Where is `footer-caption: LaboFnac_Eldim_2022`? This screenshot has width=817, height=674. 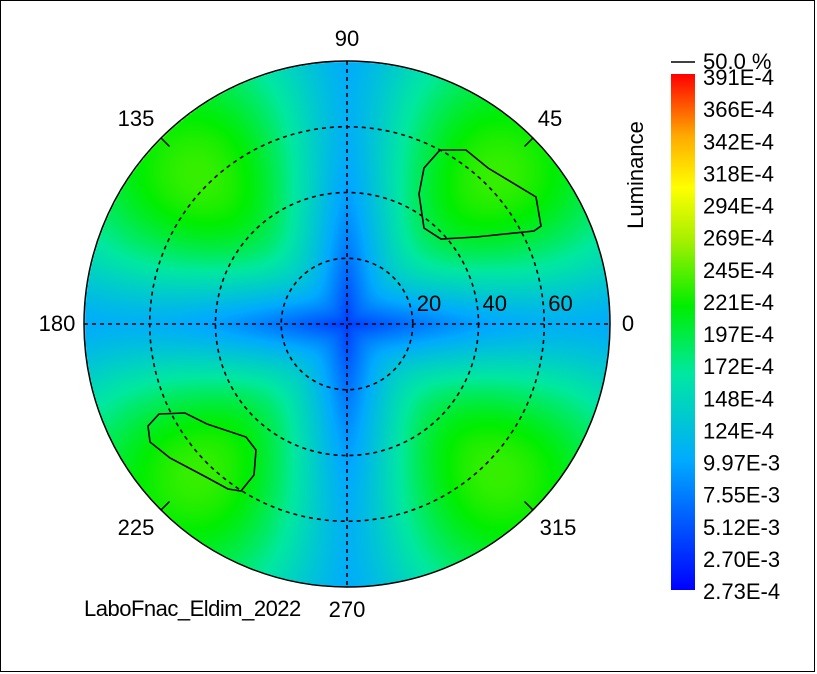 footer-caption: LaboFnac_Eldim_2022 is located at coordinates (192, 608).